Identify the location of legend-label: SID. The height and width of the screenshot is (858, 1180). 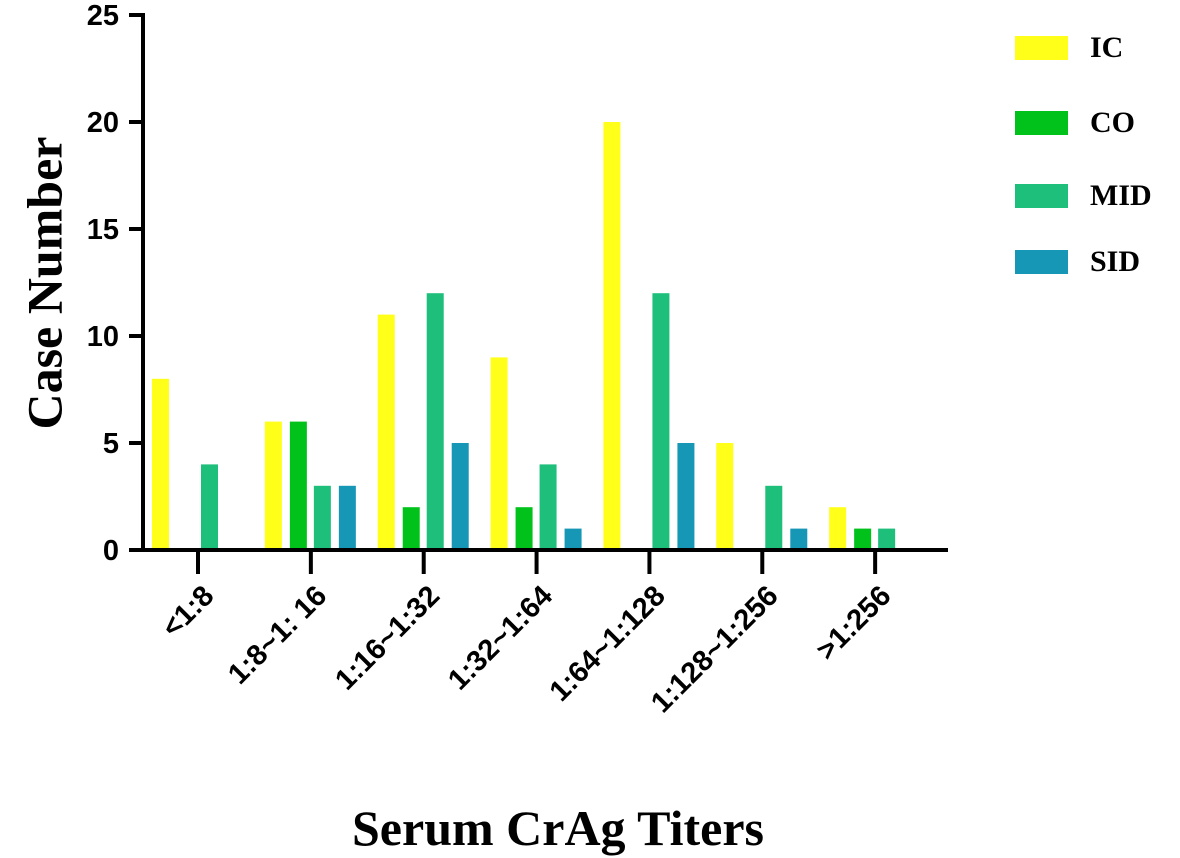
(1115, 261).